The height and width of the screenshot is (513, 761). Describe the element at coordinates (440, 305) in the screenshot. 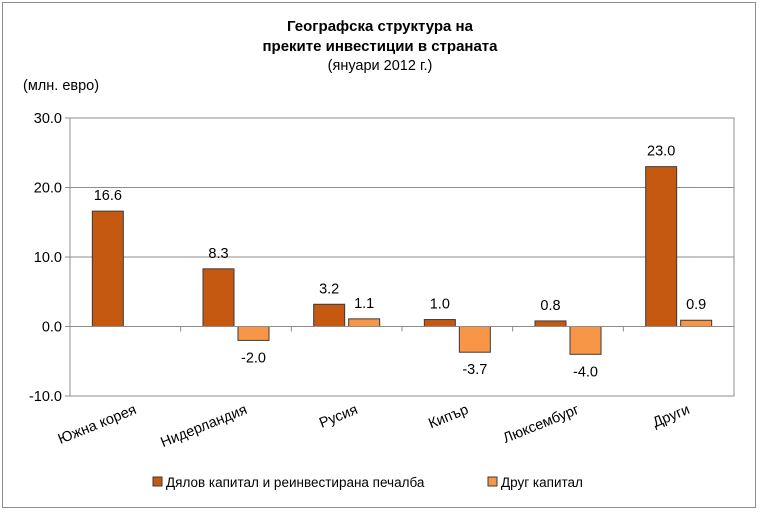

I see `data-label-equity: 1.0` at that location.